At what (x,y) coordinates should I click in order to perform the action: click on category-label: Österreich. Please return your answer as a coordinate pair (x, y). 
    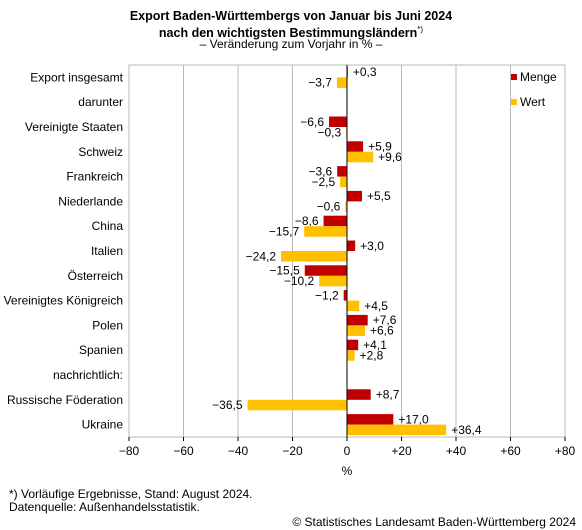
    Looking at the image, I should click on (95, 276).